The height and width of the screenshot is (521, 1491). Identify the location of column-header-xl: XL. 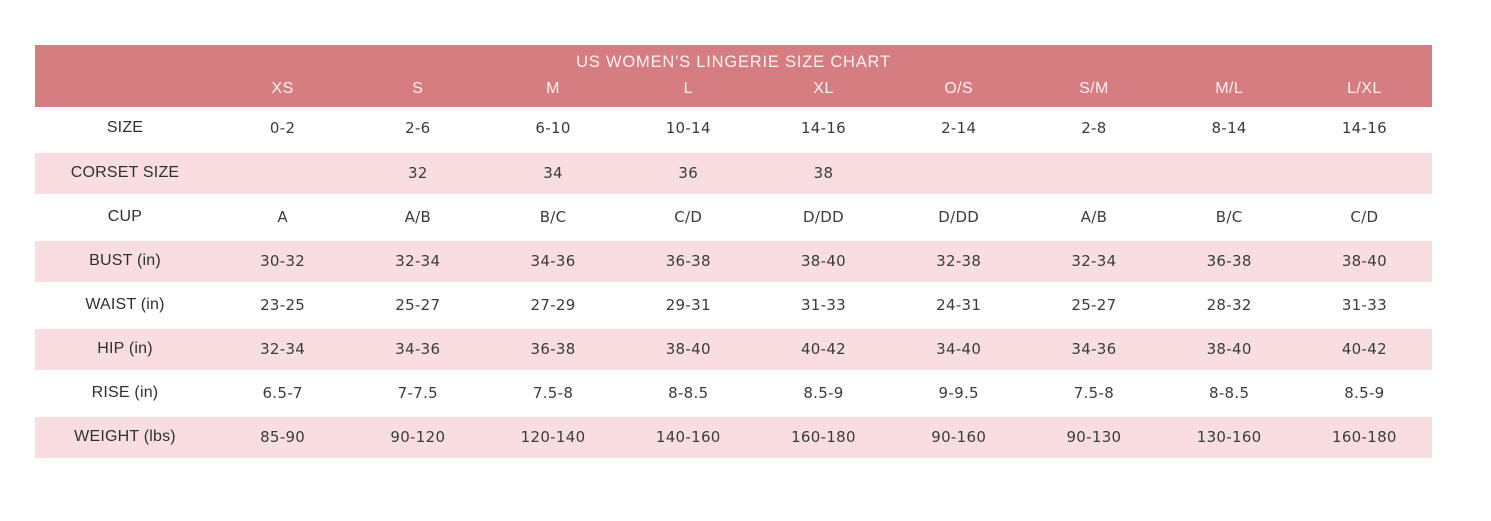
(823, 91).